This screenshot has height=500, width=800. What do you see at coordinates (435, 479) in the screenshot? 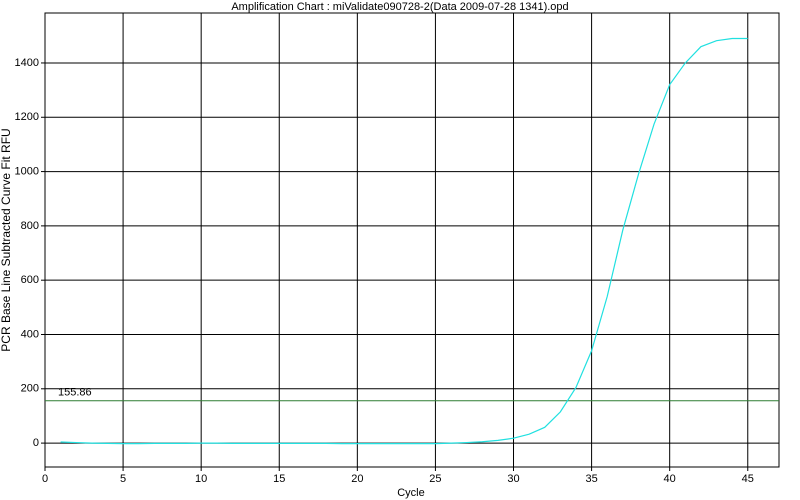
I see `x-tick-label: 25` at bounding box center [435, 479].